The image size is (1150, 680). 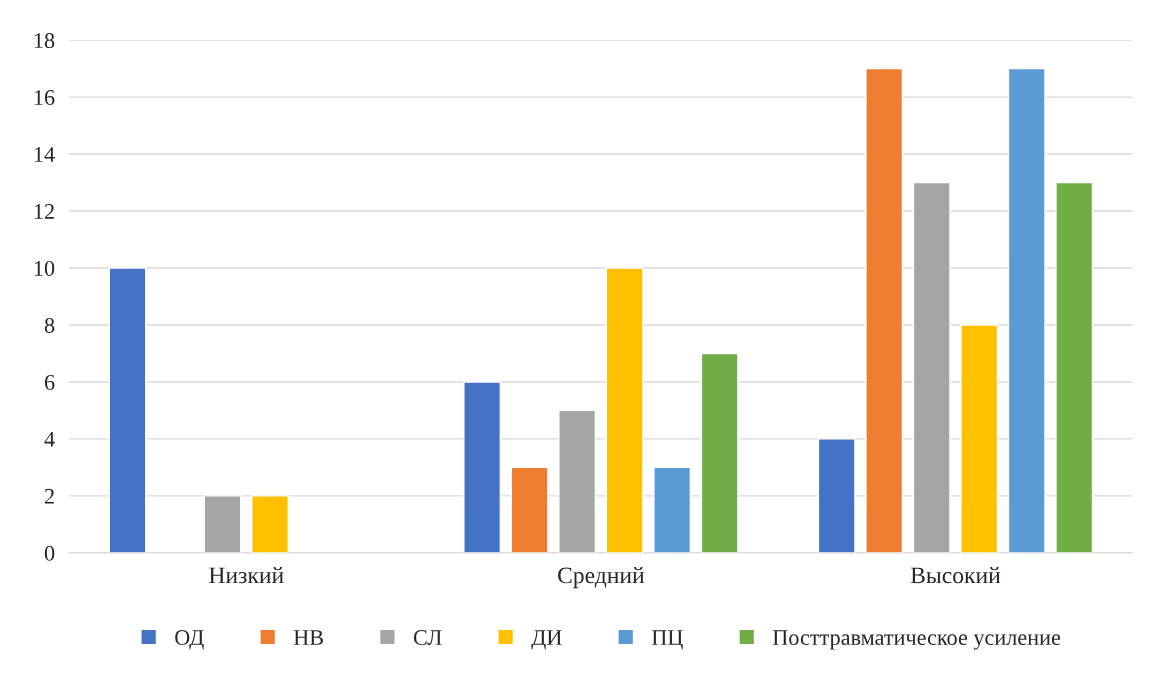 I want to click on legend-label: Посттравматическое усиление, so click(x=916, y=640).